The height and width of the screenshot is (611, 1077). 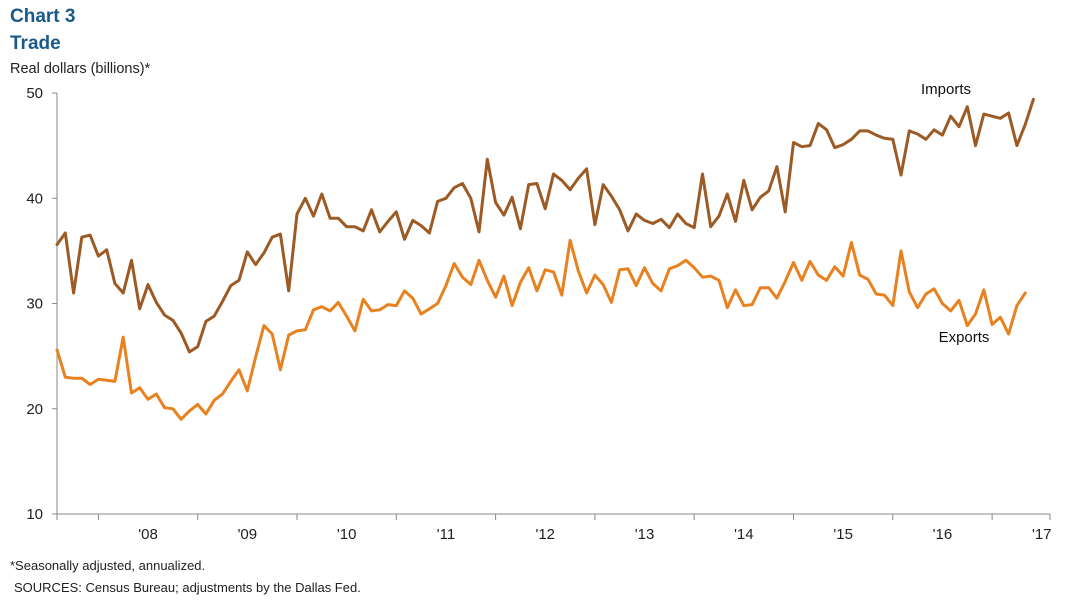 I want to click on x-tick-label: '08, so click(x=148, y=534).